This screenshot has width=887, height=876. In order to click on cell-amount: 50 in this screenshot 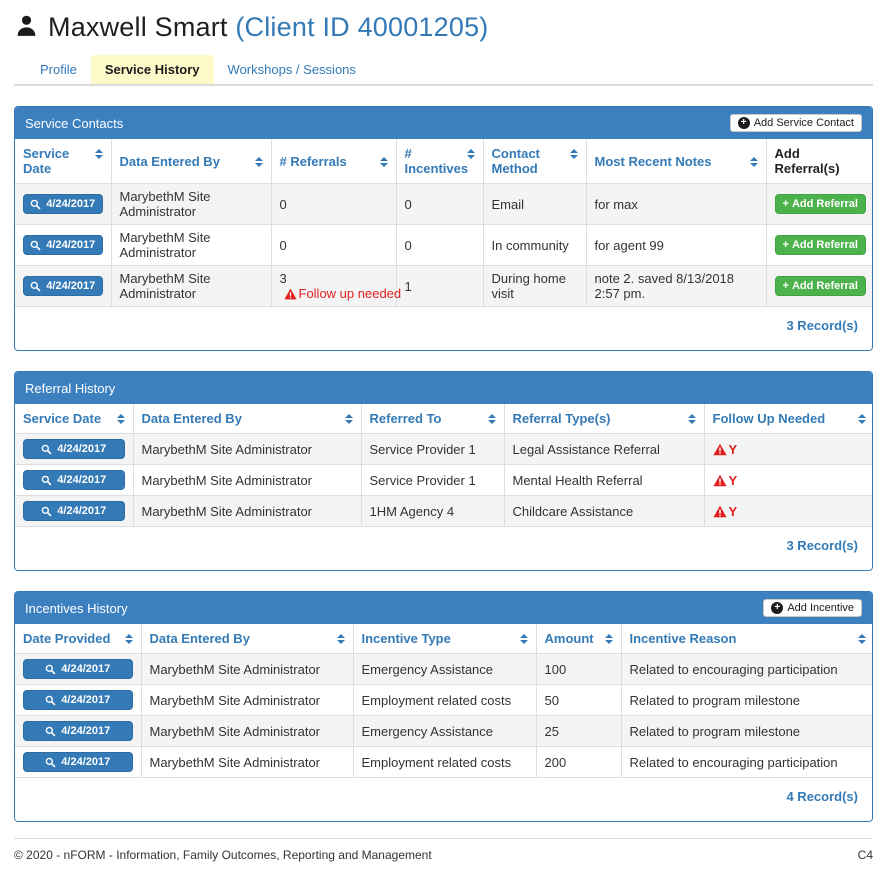, I will do `click(579, 700)`.